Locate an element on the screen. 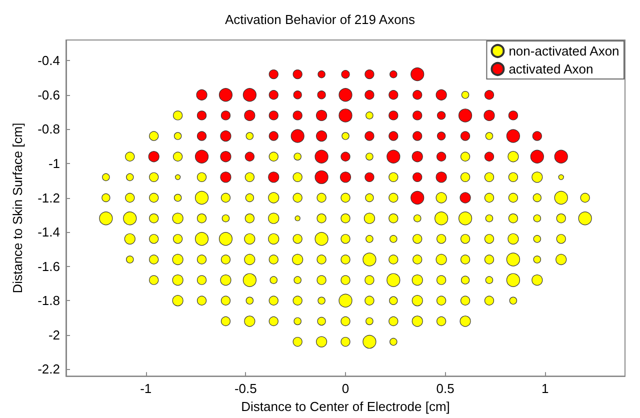  y-tick-label: -1.4 is located at coordinates (49, 232).